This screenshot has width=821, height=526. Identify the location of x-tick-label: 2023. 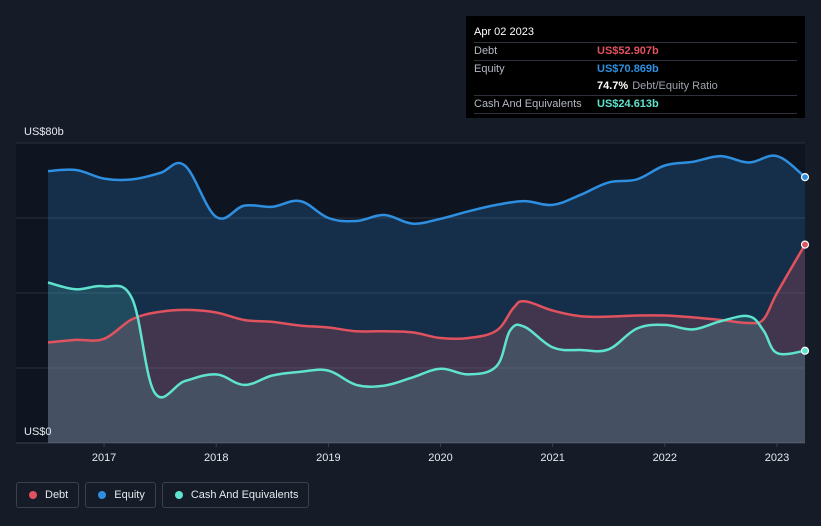
(777, 458).